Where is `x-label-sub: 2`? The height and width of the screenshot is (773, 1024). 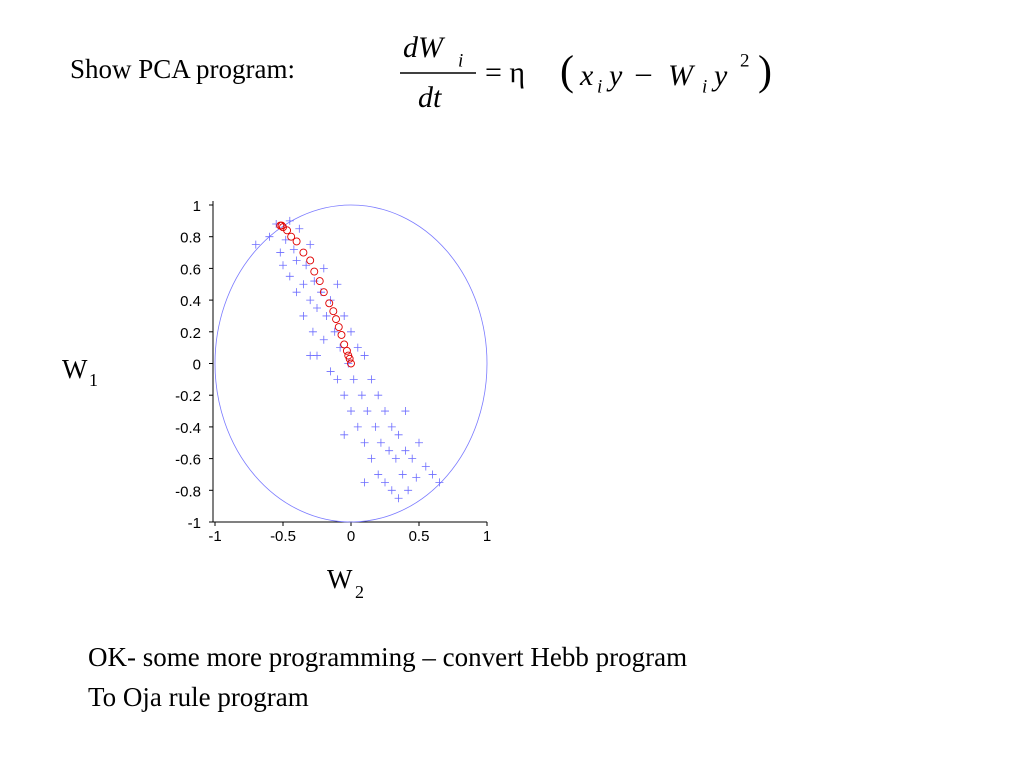 x-label-sub: 2 is located at coordinates (359, 592).